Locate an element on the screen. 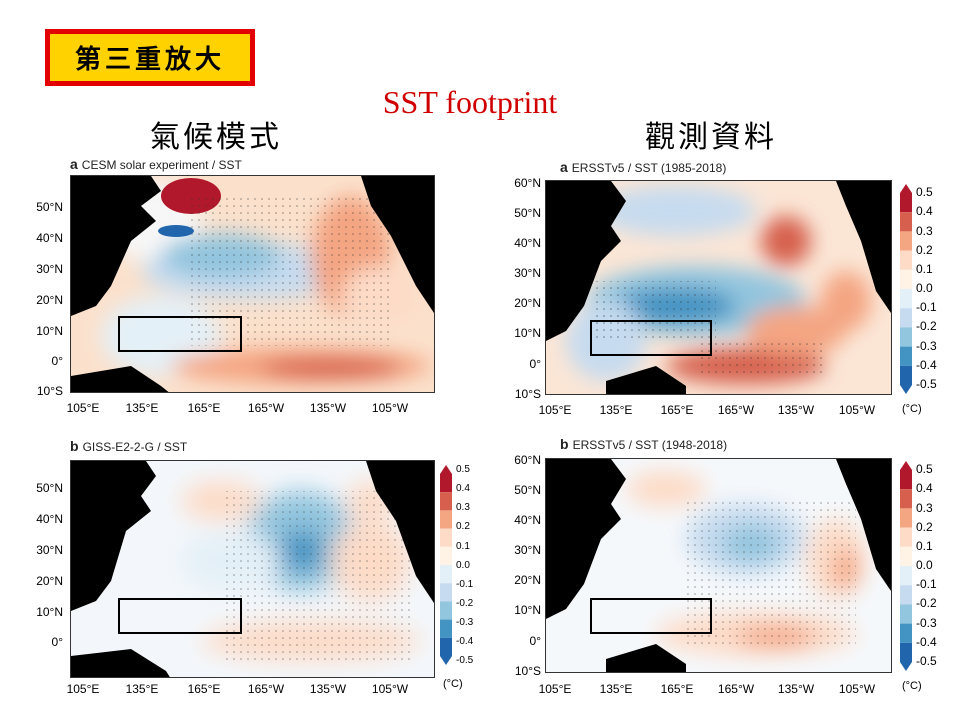 This screenshot has width=960, height=720. sst-map-ersst-1948 is located at coordinates (718, 565).